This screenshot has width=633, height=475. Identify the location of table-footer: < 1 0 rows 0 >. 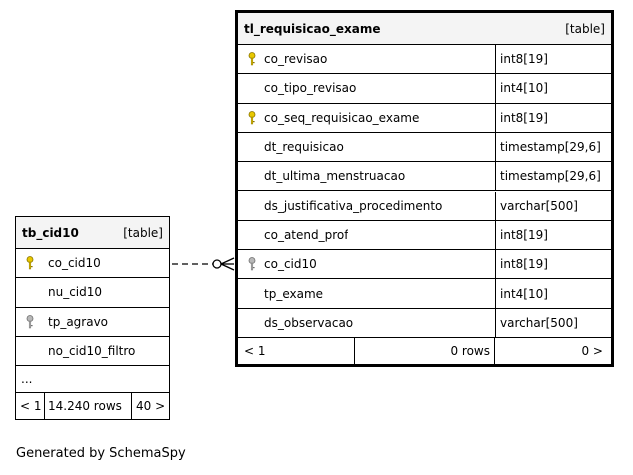
(424, 351).